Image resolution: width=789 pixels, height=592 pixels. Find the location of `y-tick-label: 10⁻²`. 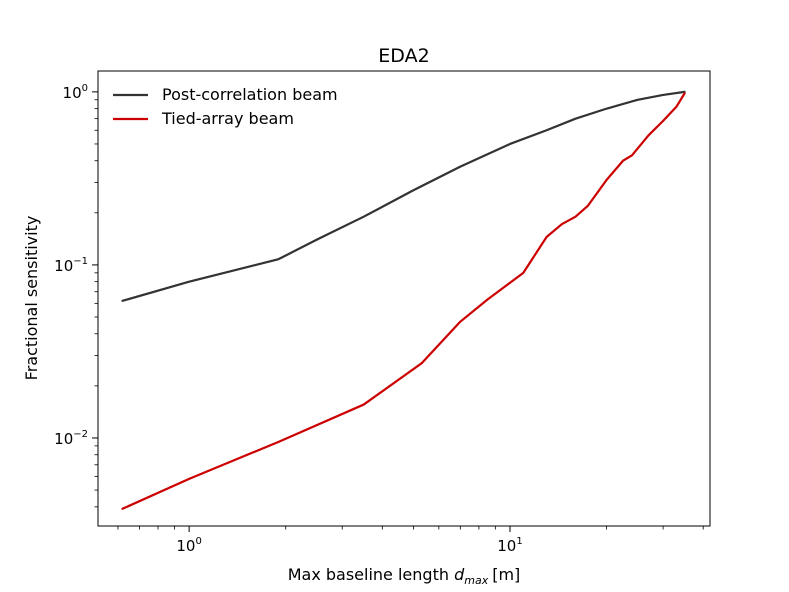

y-tick-label: 10⁻² is located at coordinates (71, 438).